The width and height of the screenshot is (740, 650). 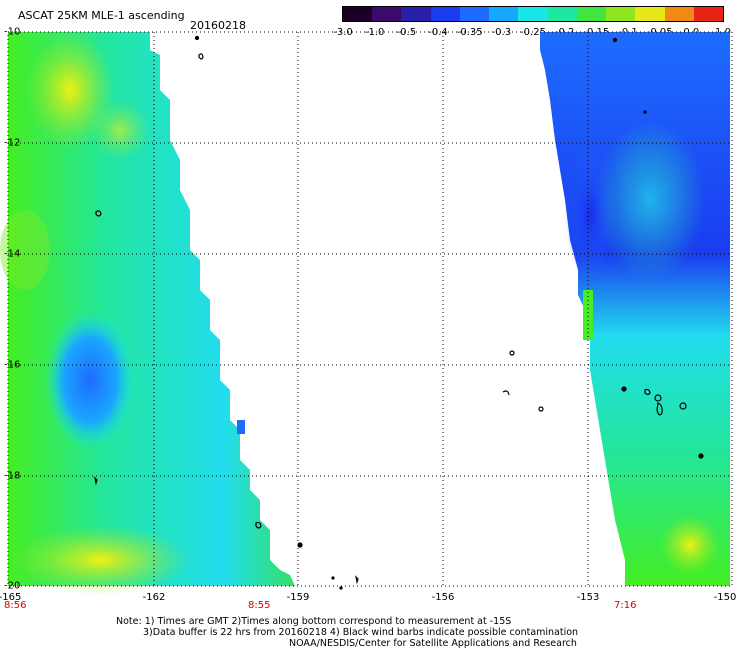 What do you see at coordinates (588, 597) in the screenshot?
I see `lon-tick: -153` at bounding box center [588, 597].